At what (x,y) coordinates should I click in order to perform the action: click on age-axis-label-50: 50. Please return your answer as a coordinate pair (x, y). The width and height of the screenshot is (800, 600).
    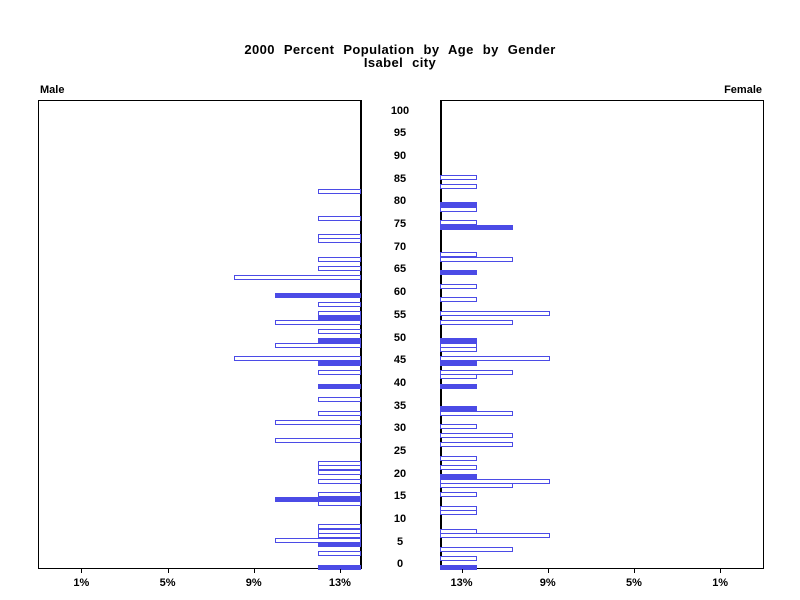
    Looking at the image, I should click on (400, 337).